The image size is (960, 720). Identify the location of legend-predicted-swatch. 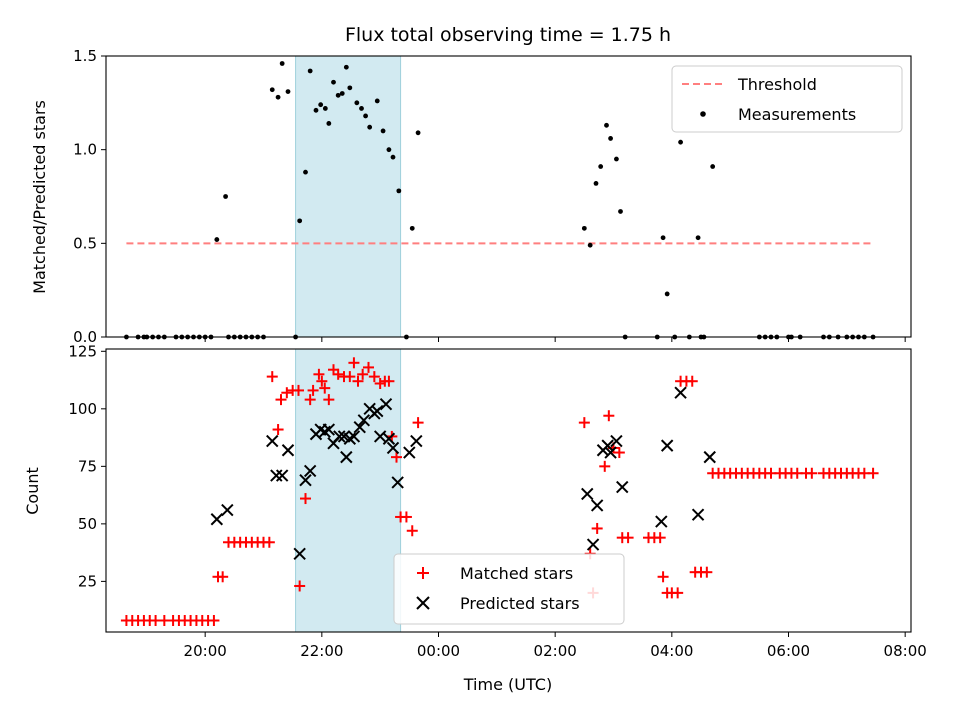
(423, 603).